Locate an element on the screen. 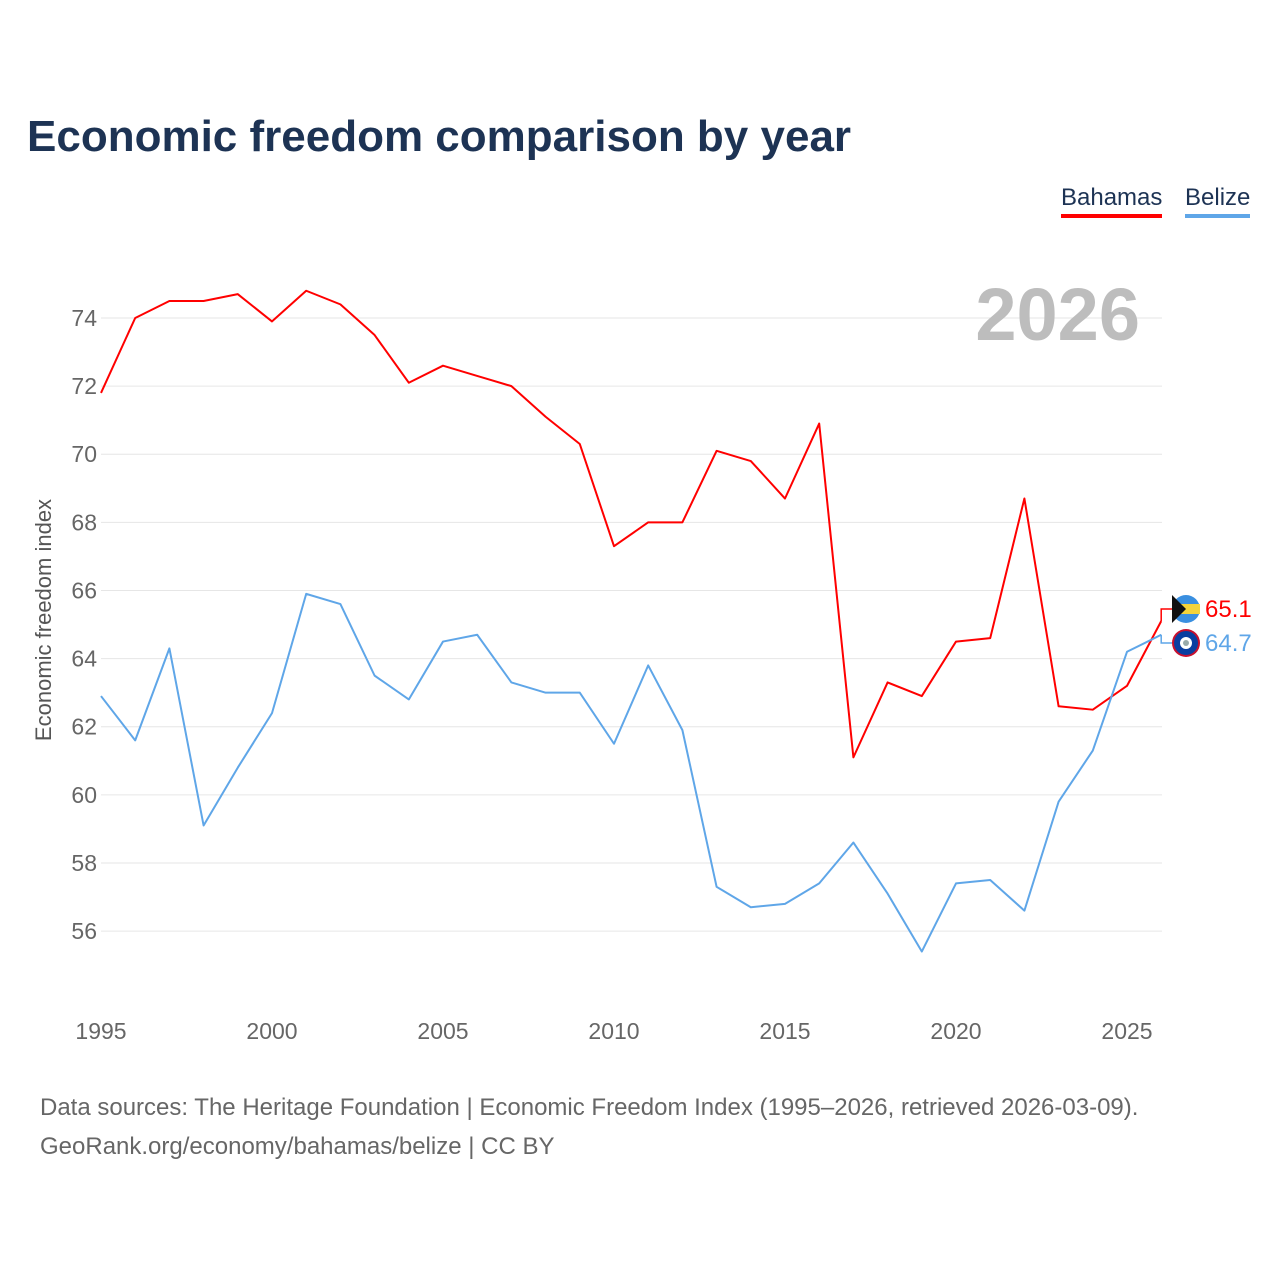 Image resolution: width=1280 pixels, height=1280 pixels. y-tick-70: 70 is located at coordinates (84, 454).